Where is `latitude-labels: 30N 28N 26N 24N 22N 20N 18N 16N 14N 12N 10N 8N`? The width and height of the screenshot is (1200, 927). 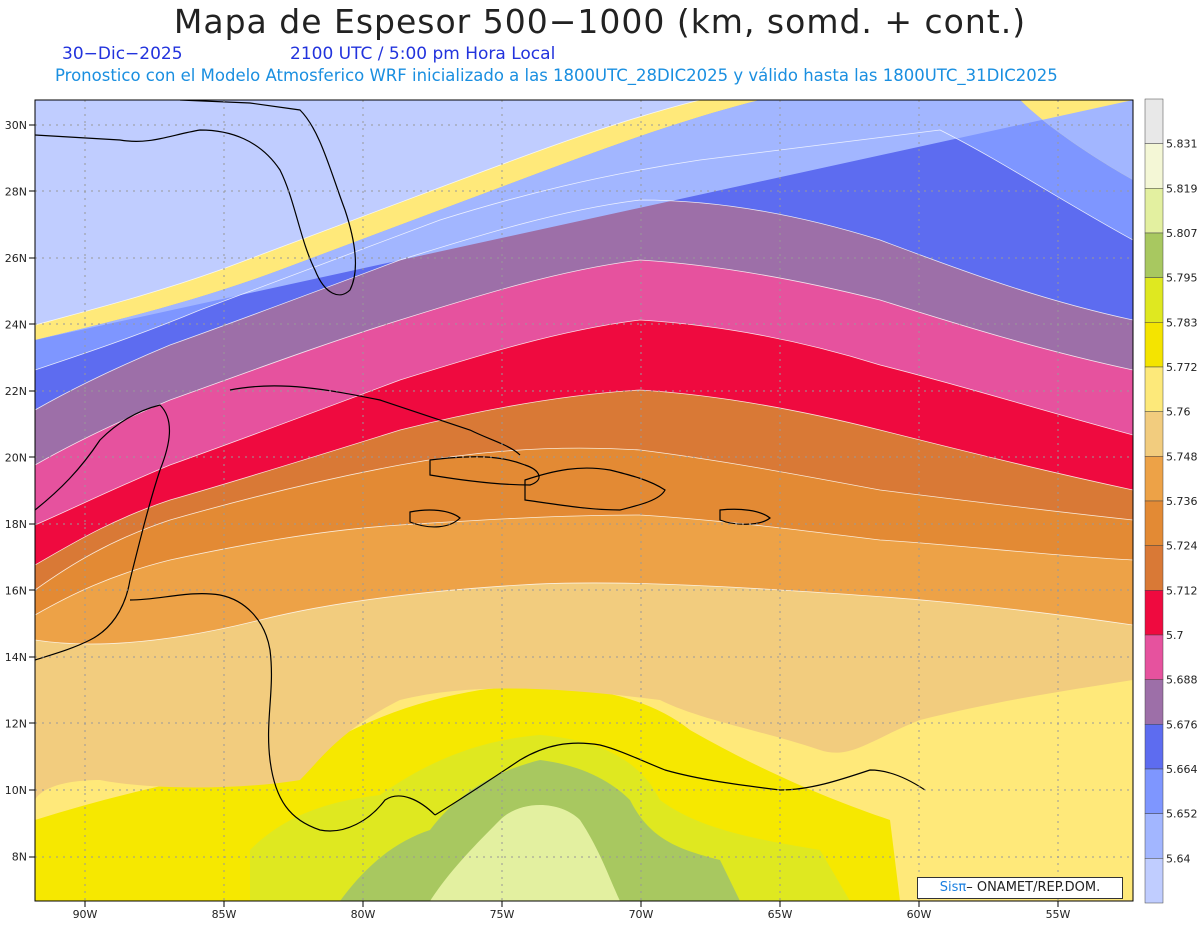
latitude-labels: 30N 28N 26N 24N 22N 20N 18N 16N 14N 12N 10N 8N is located at coordinates (16, 491).